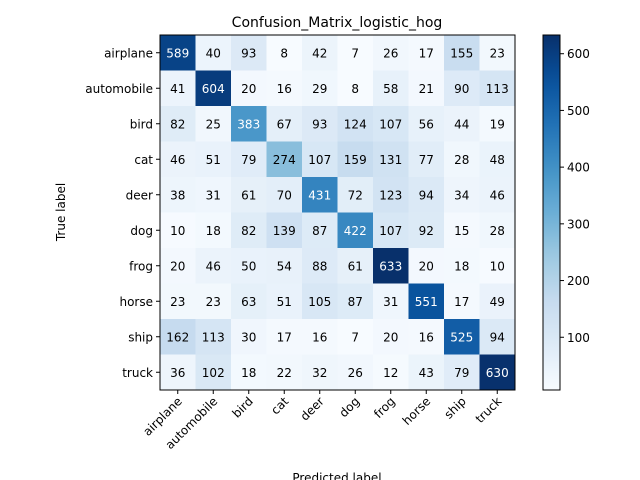  I want to click on cell-value-label: 15, so click(461, 231).